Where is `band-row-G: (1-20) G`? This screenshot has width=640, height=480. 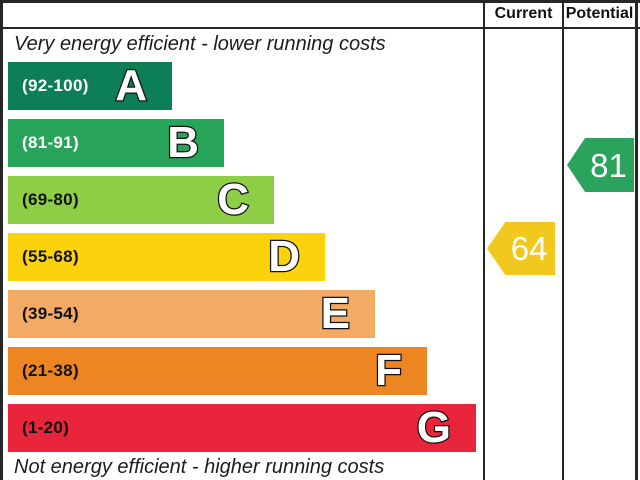
band-row-G: (1-20) G is located at coordinates (242, 427).